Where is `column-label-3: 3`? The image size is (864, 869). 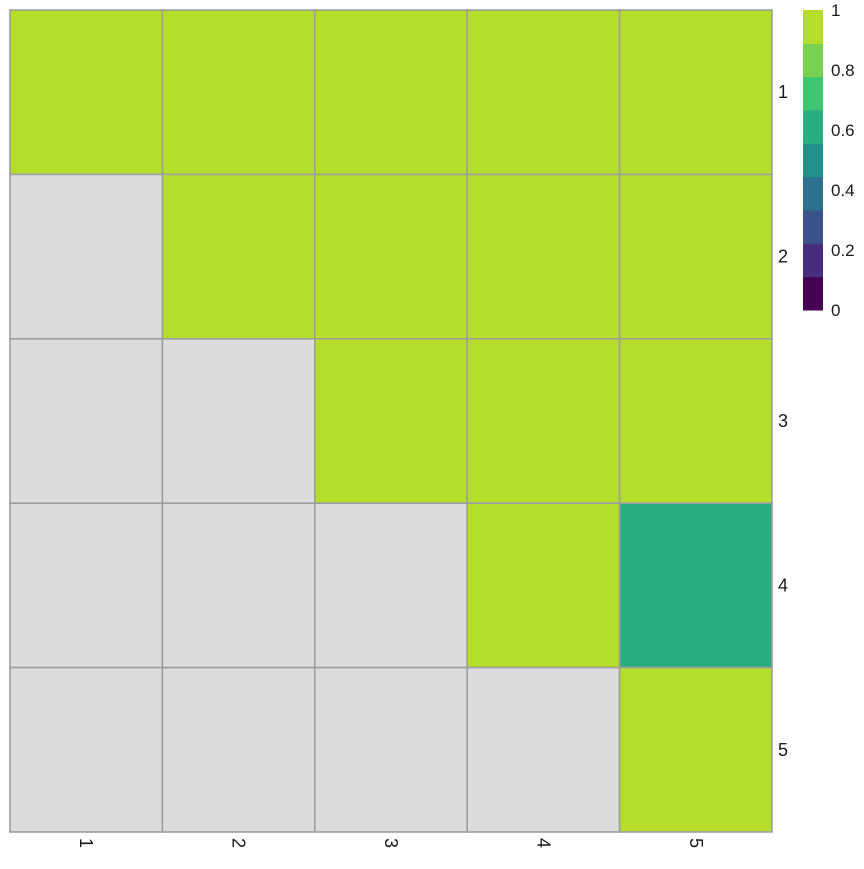 column-label-3: 3 is located at coordinates (391, 843).